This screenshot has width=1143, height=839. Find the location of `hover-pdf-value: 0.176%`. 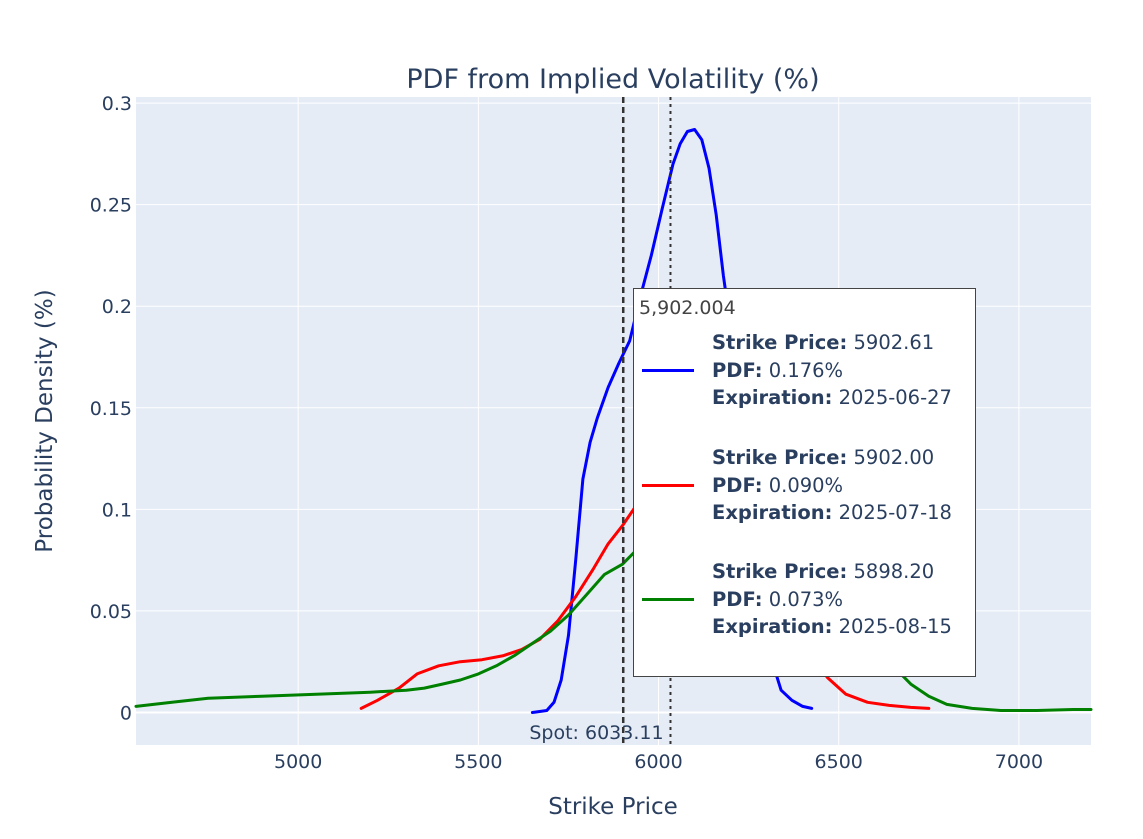

hover-pdf-value: 0.176% is located at coordinates (806, 370).